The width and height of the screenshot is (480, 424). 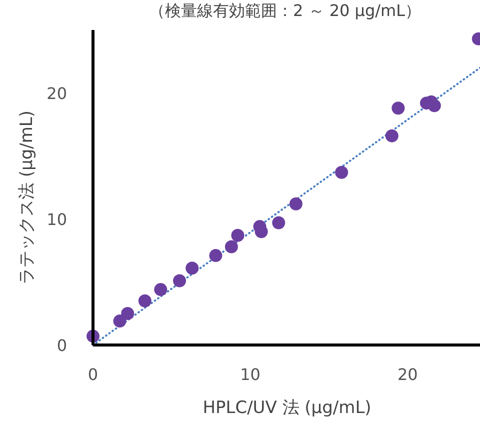 What do you see at coordinates (27, 197) in the screenshot?
I see `y-axis-title: ラテックス法 (μg/mL)` at bounding box center [27, 197].